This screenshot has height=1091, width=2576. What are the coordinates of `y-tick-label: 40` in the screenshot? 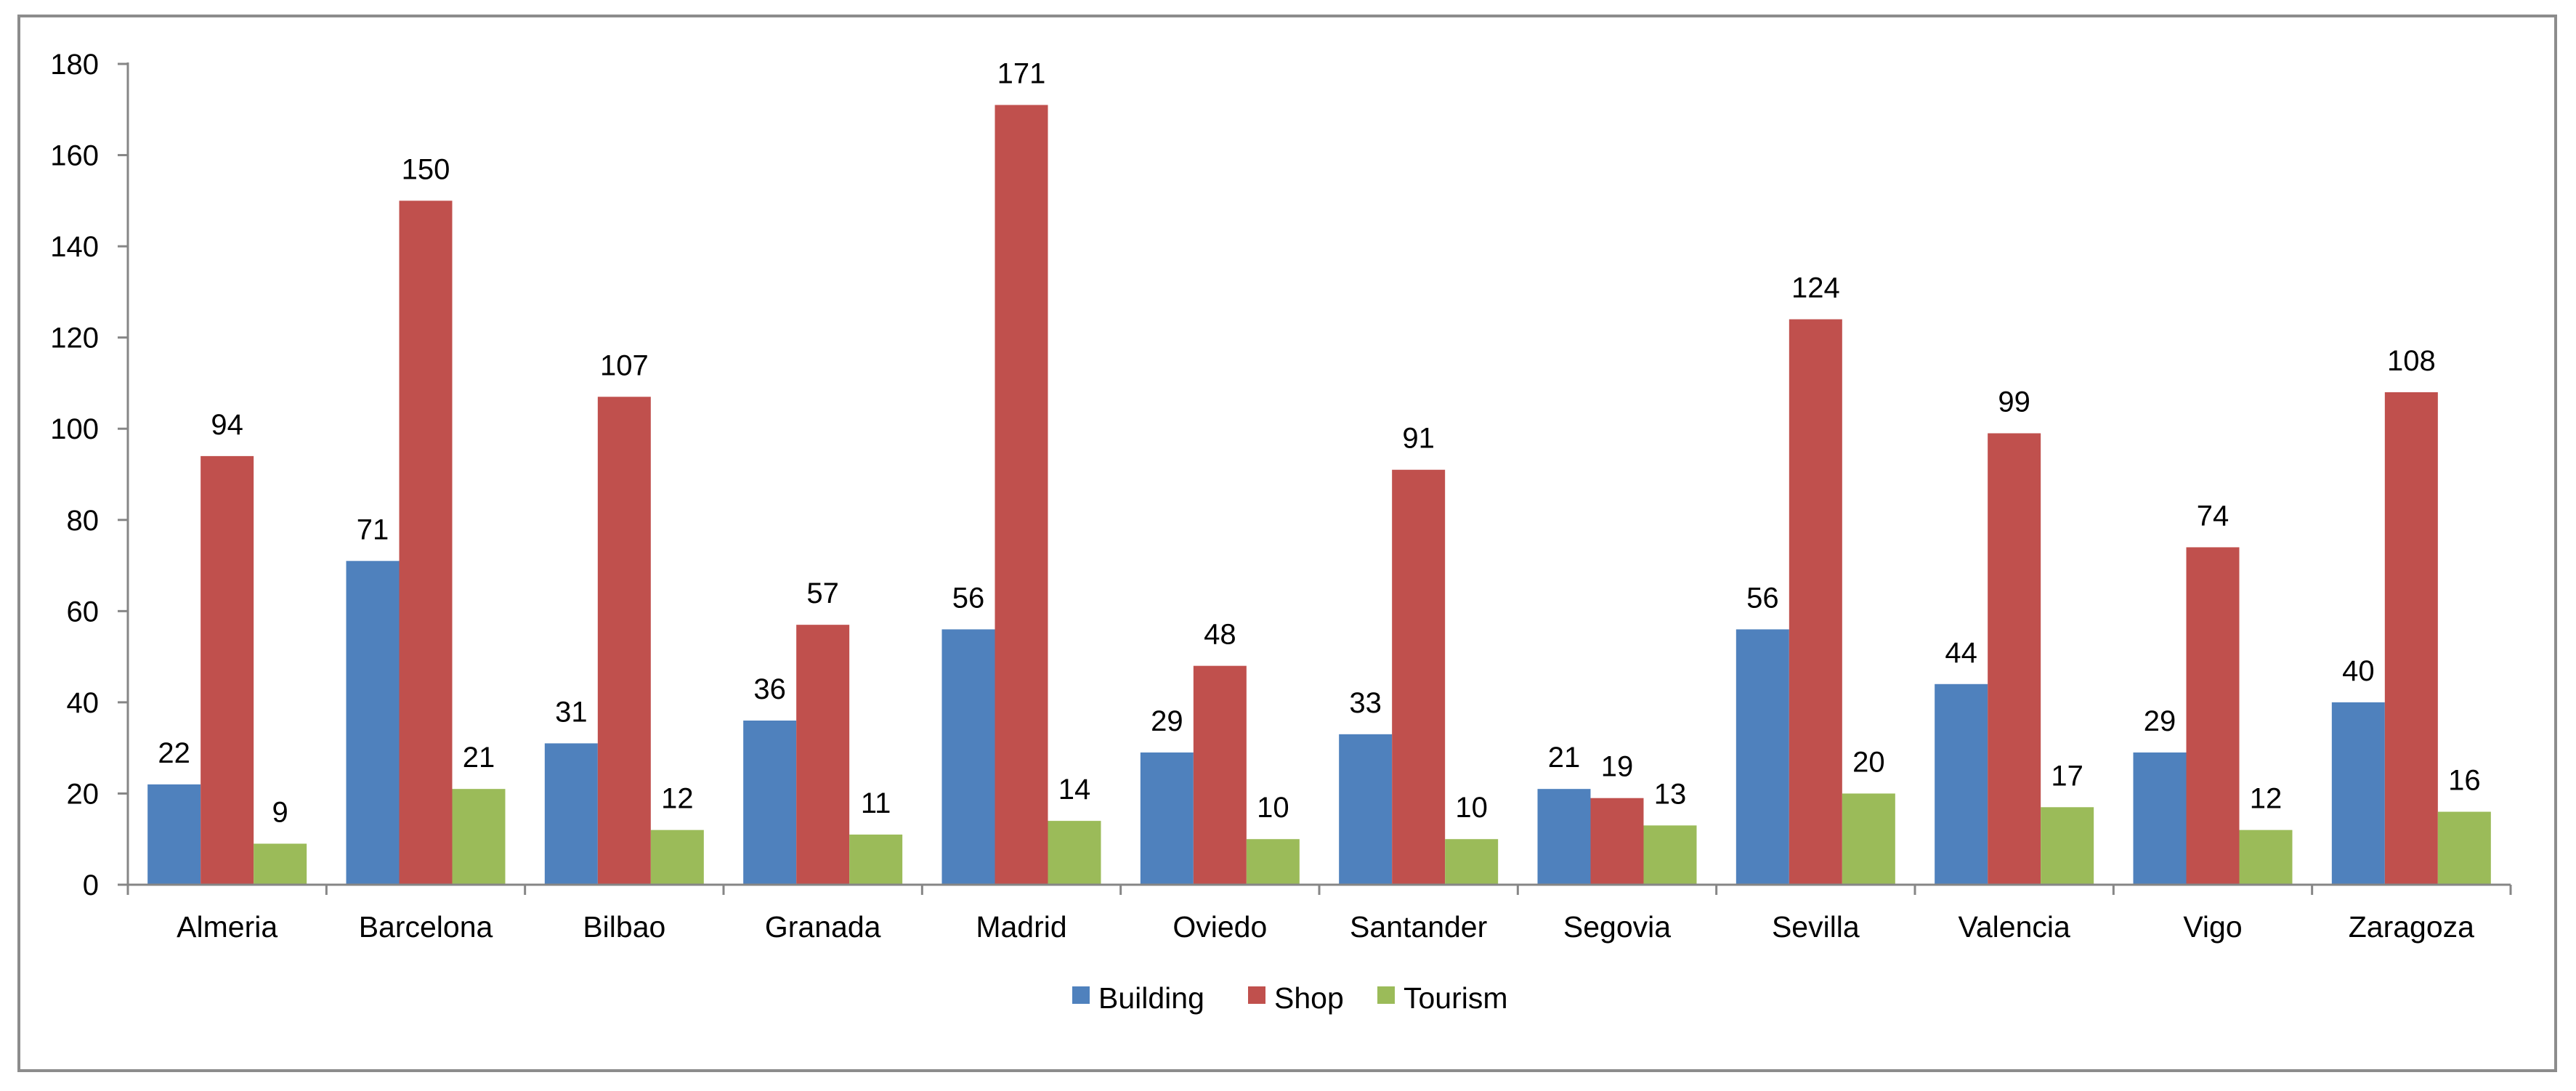 It's located at (83, 703).